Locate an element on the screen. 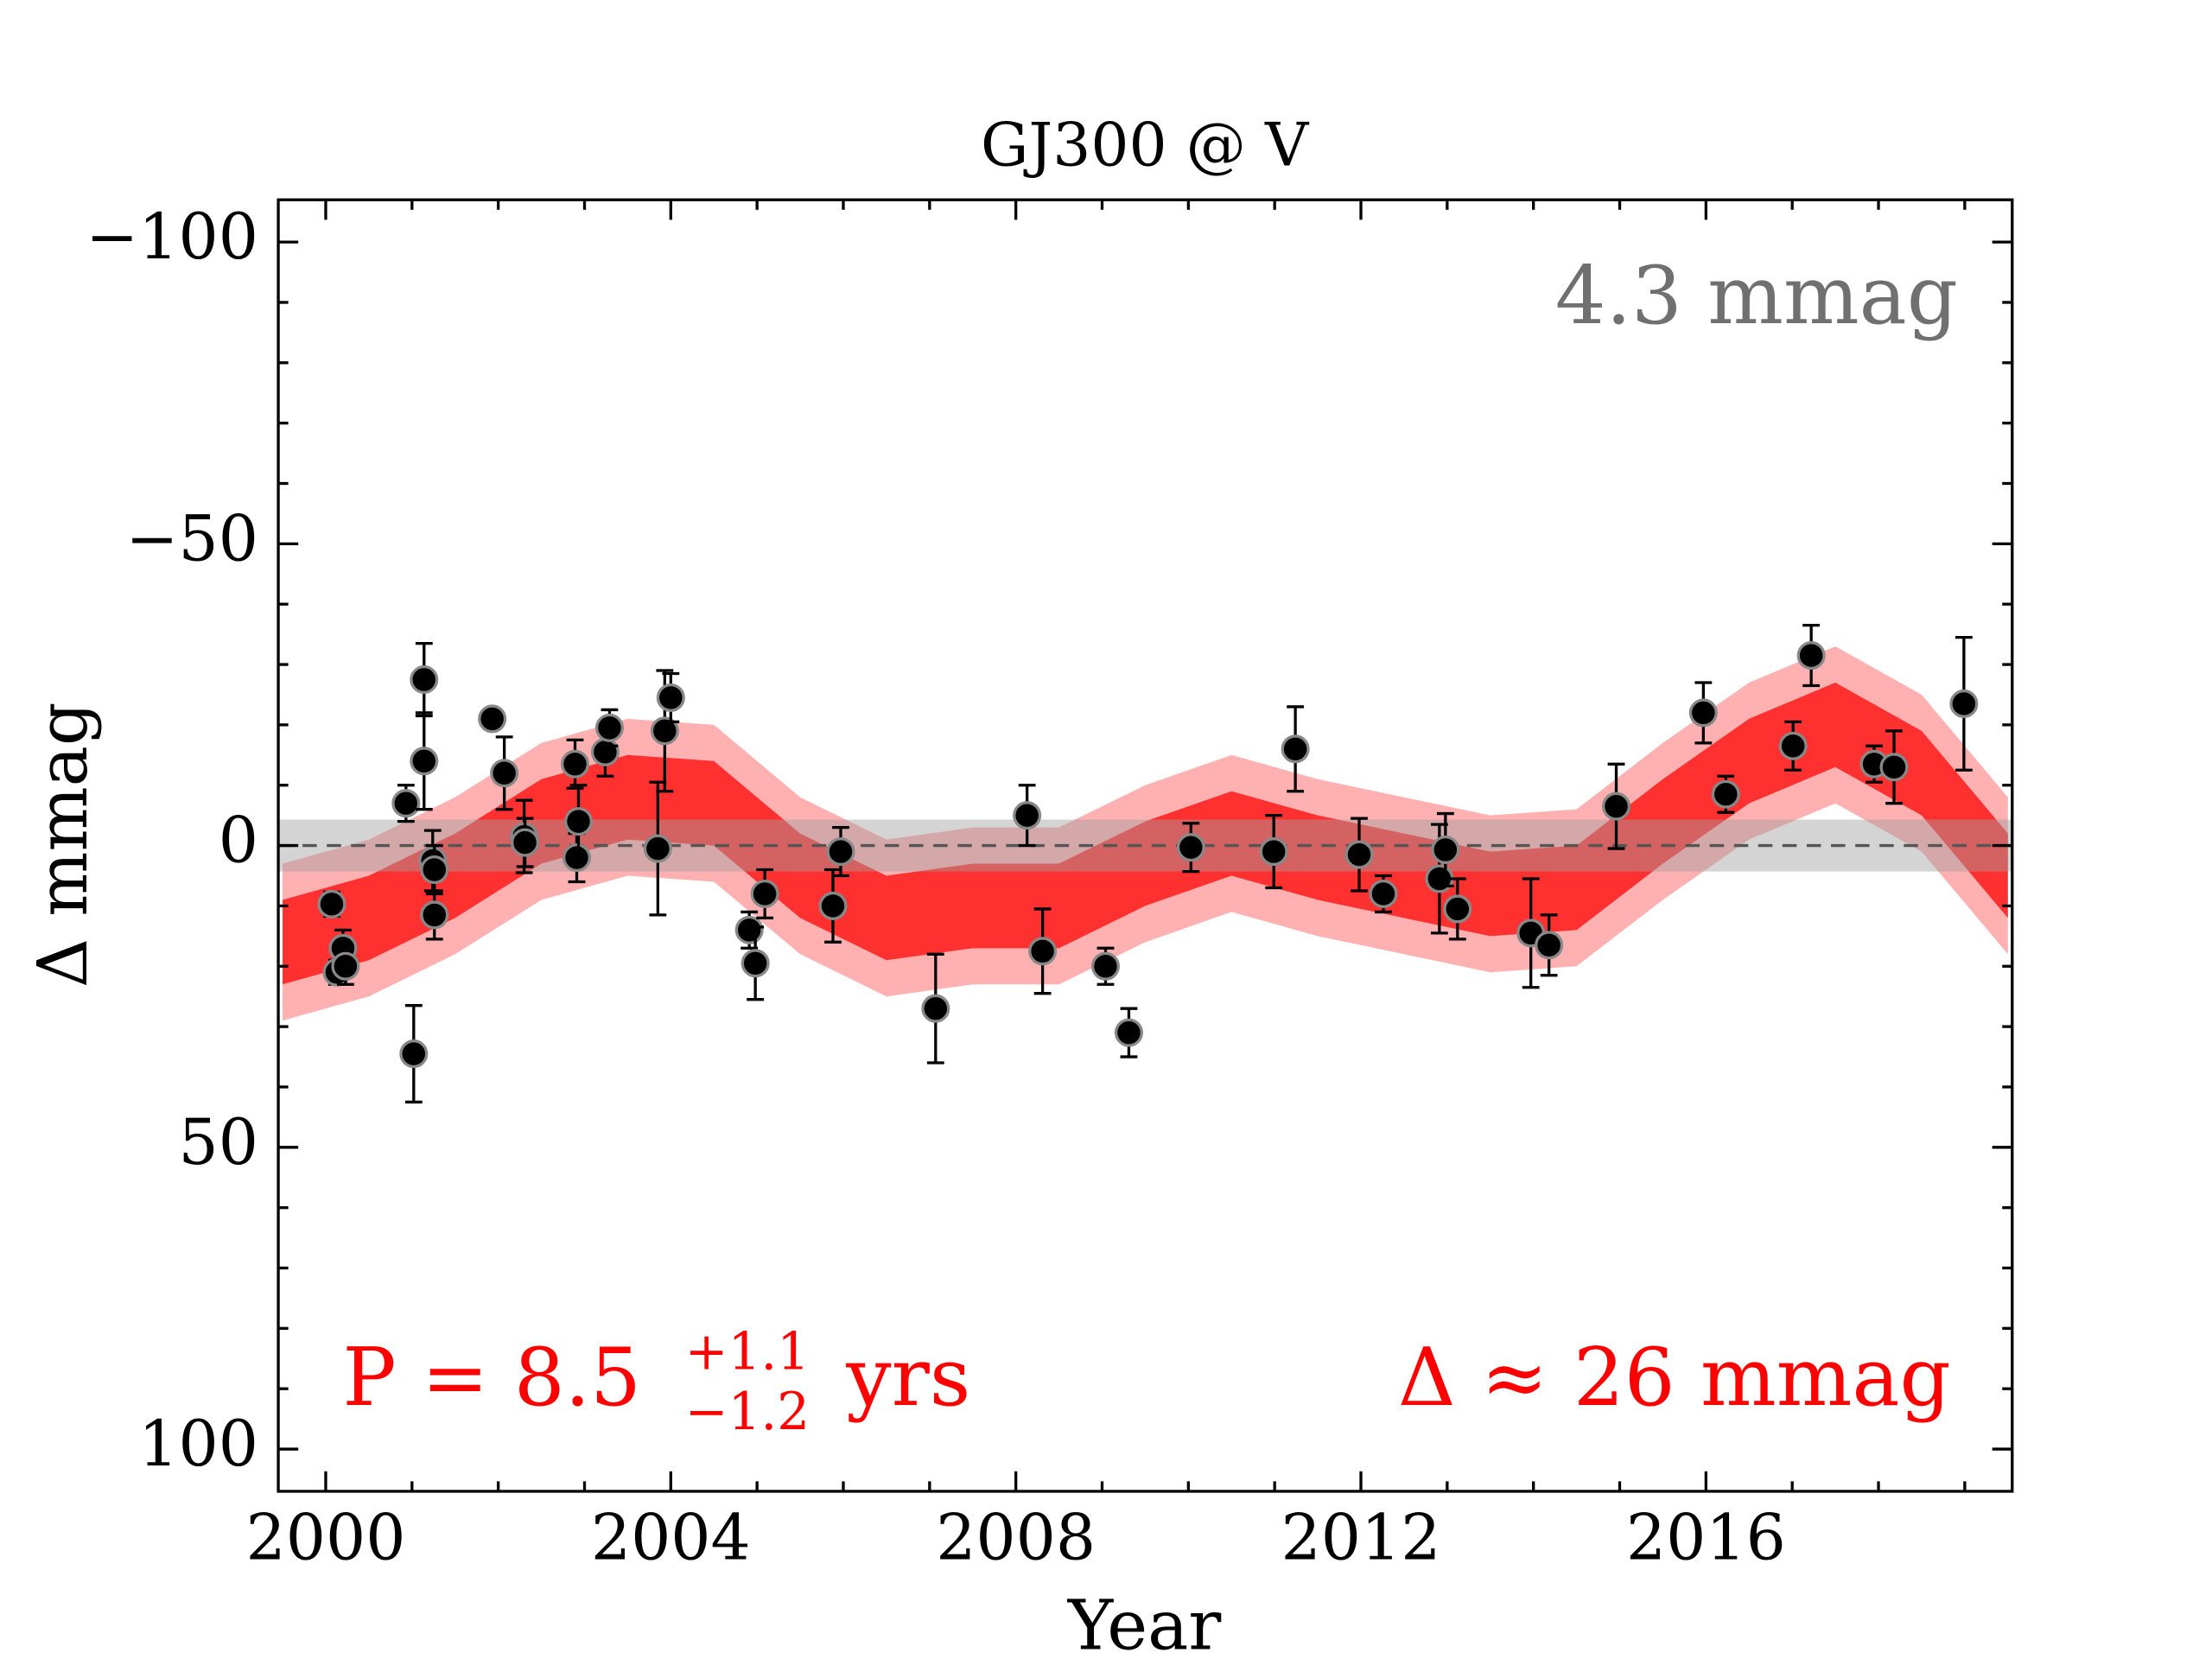 Image resolution: width=2212 pixels, height=1659 pixels. x-tick-label: 2008 is located at coordinates (1016, 1538).